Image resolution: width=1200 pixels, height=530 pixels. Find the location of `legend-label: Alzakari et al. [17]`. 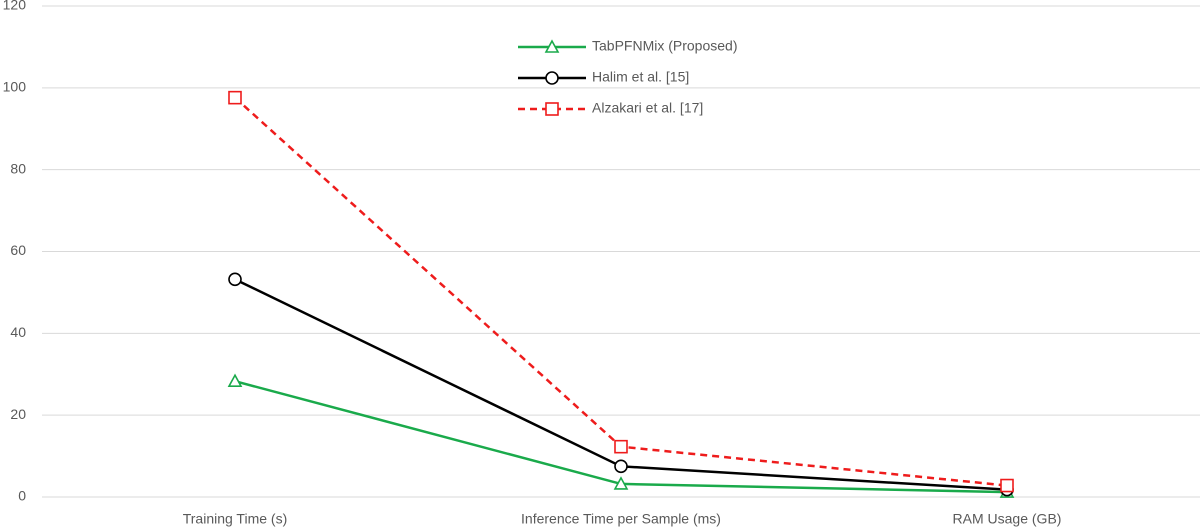

legend-label: Alzakari et al. [17] is located at coordinates (647, 108).